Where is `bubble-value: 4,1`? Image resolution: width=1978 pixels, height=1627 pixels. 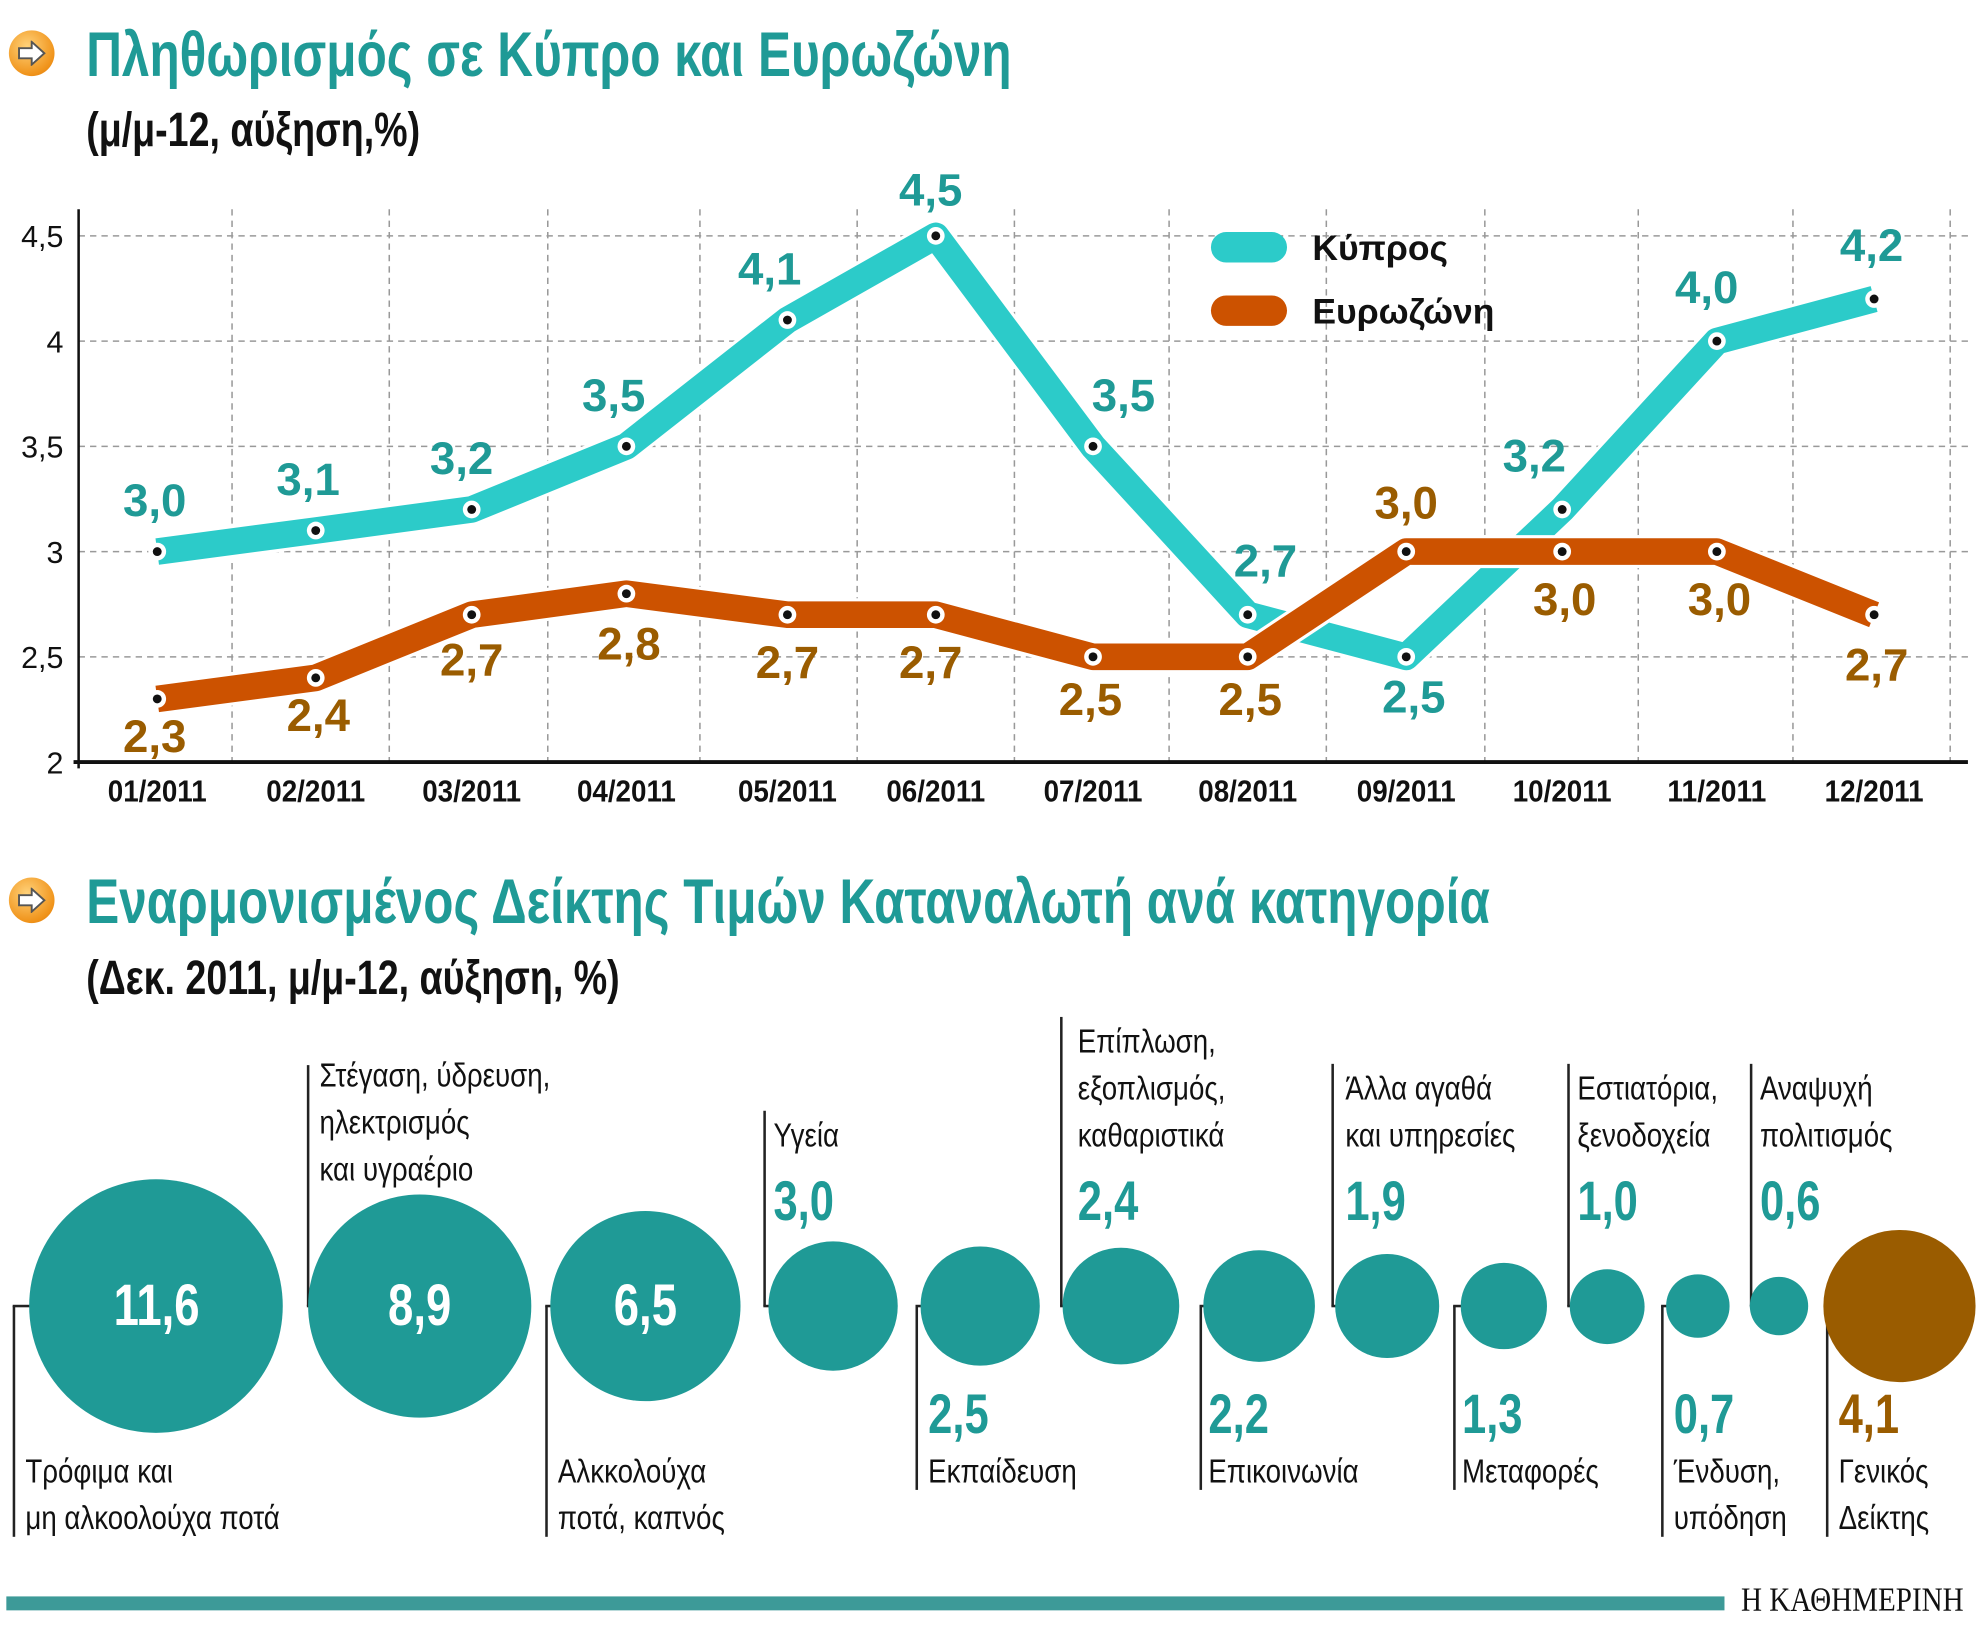 bubble-value: 4,1 is located at coordinates (1878, 1415).